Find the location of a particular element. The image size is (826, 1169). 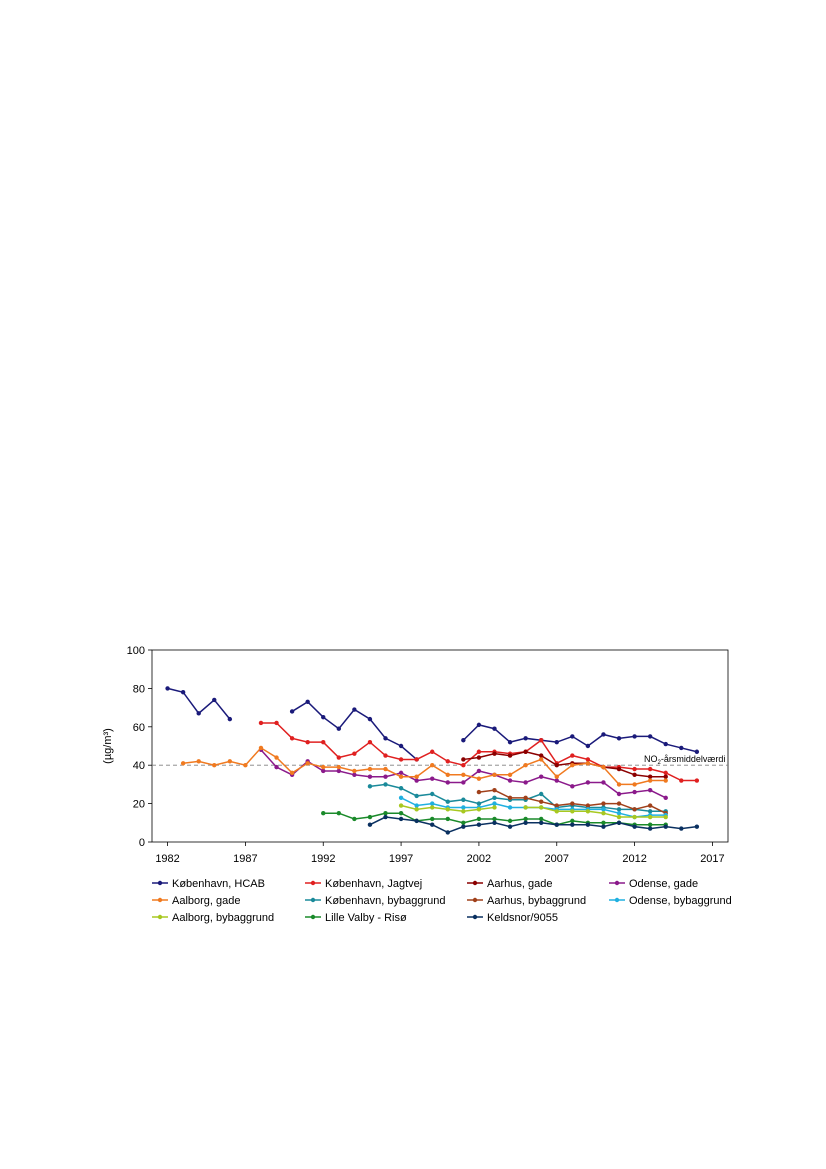

legend-label: København, HCAB is located at coordinates (218, 884).